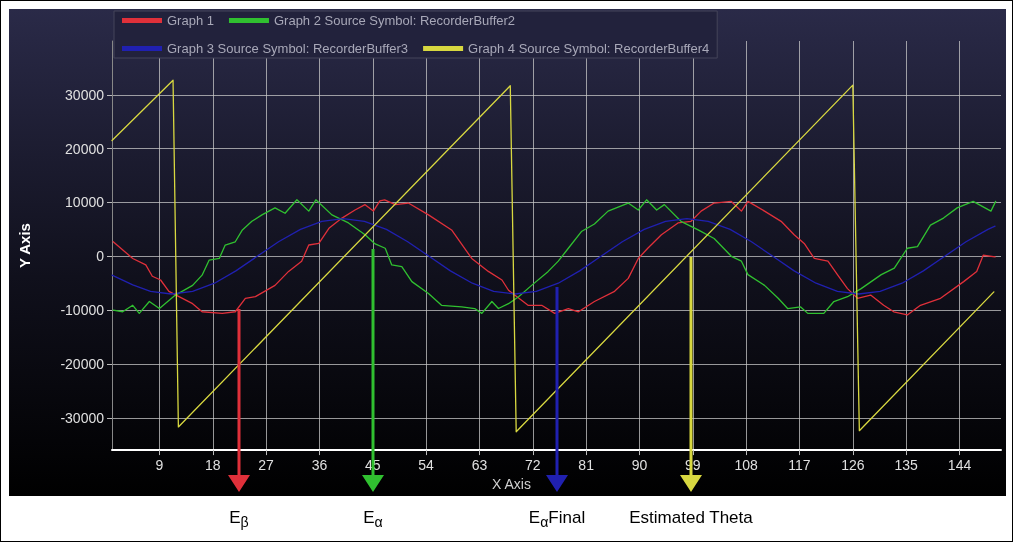  I want to click on x-tick-label: 81, so click(586, 465).